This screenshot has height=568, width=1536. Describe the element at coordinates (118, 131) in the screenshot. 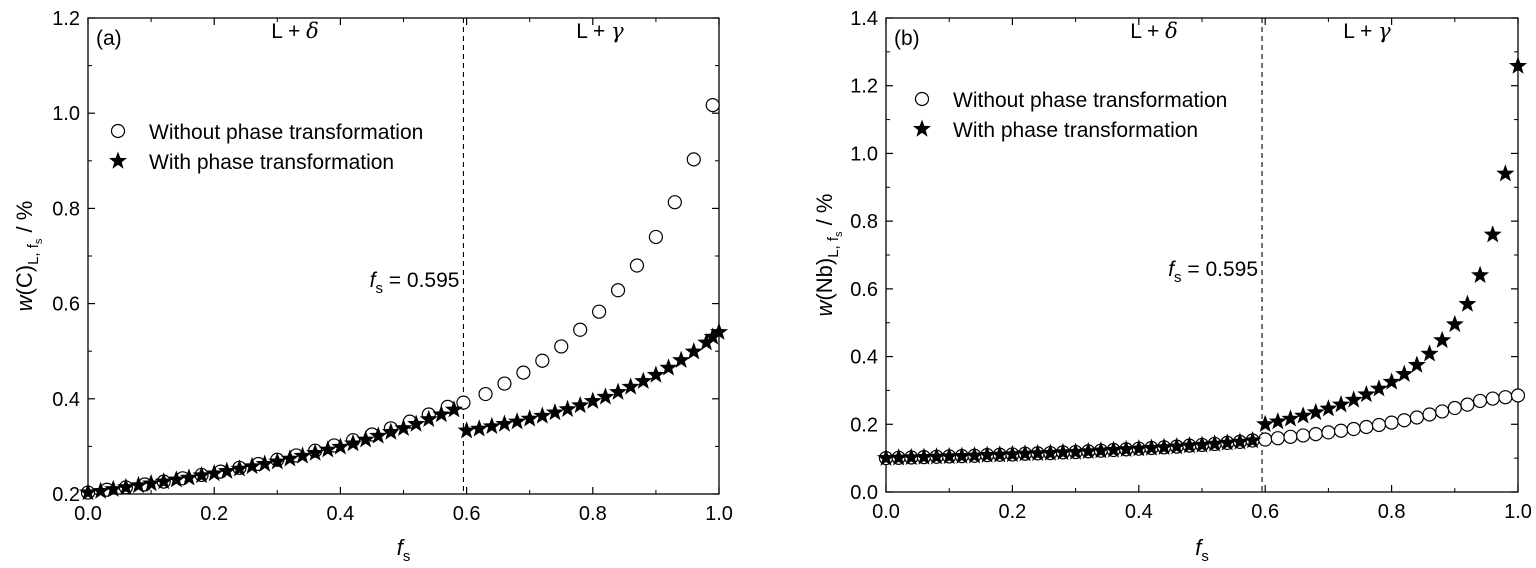

I see `legend-marker-without` at that location.